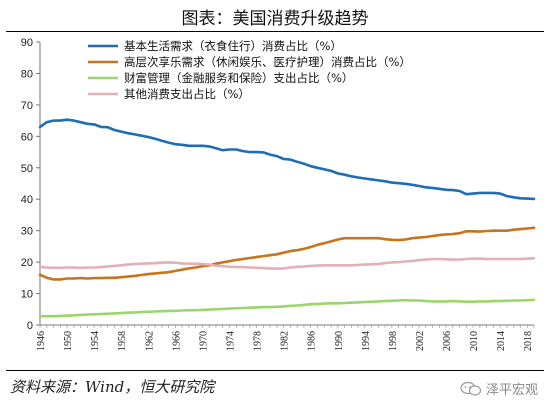  I want to click on x-tick-label: 2010, so click(474, 341).